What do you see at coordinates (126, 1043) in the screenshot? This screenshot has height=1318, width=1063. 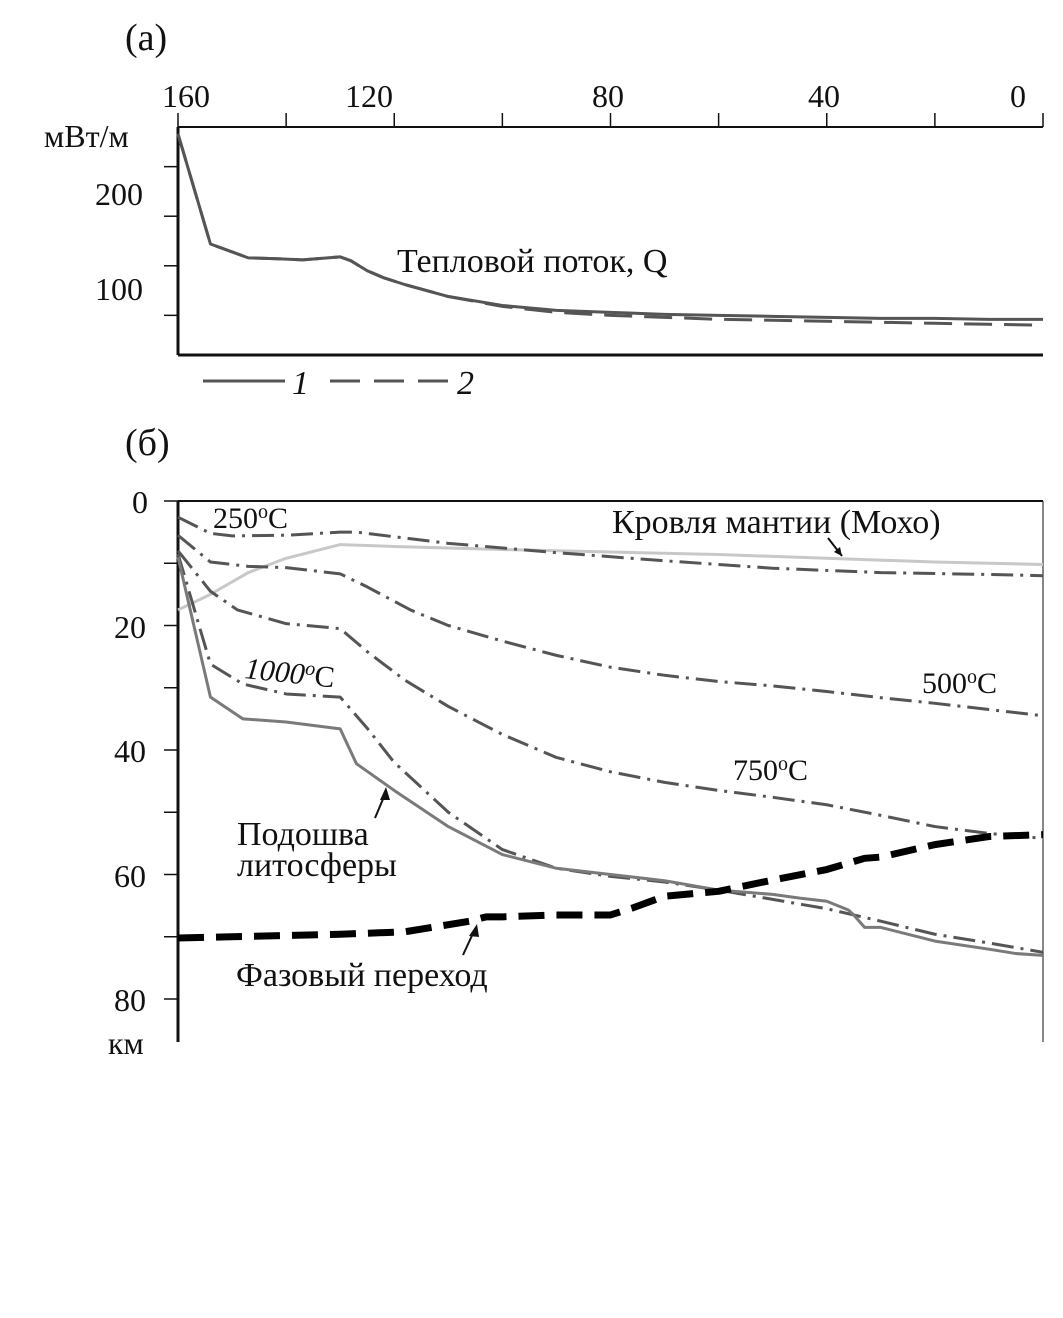 I see `depth-unit: км` at bounding box center [126, 1043].